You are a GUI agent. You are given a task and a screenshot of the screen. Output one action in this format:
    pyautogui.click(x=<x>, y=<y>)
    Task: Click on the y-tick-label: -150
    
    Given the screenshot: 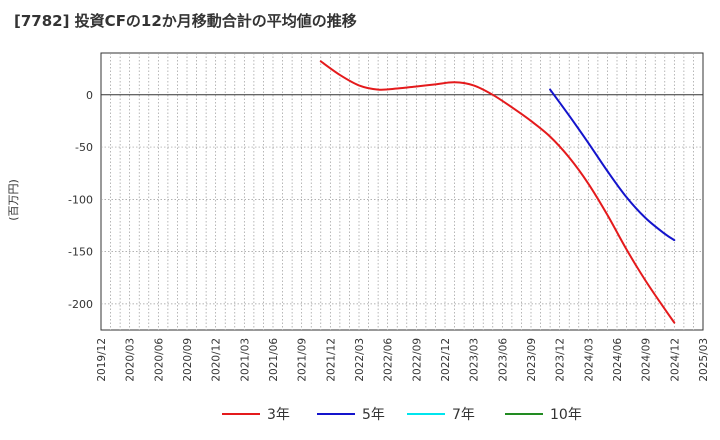 What is the action you would take?
    pyautogui.click(x=80, y=252)
    